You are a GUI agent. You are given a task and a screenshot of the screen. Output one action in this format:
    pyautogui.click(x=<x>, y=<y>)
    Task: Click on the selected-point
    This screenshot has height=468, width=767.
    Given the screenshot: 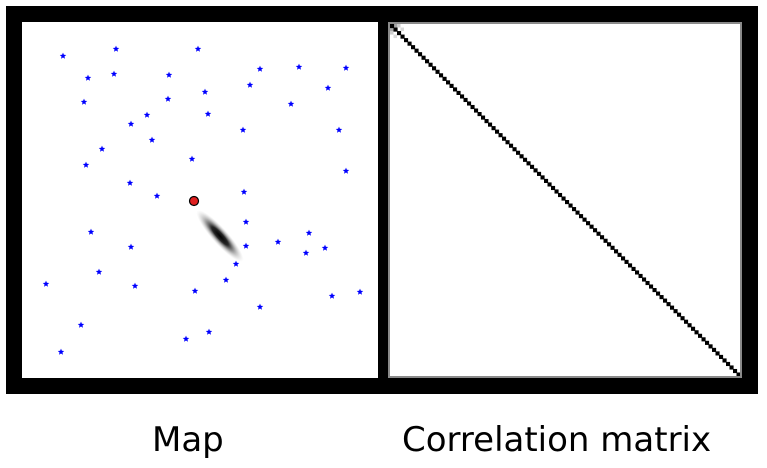 What is the action you would take?
    pyautogui.click(x=194, y=201)
    